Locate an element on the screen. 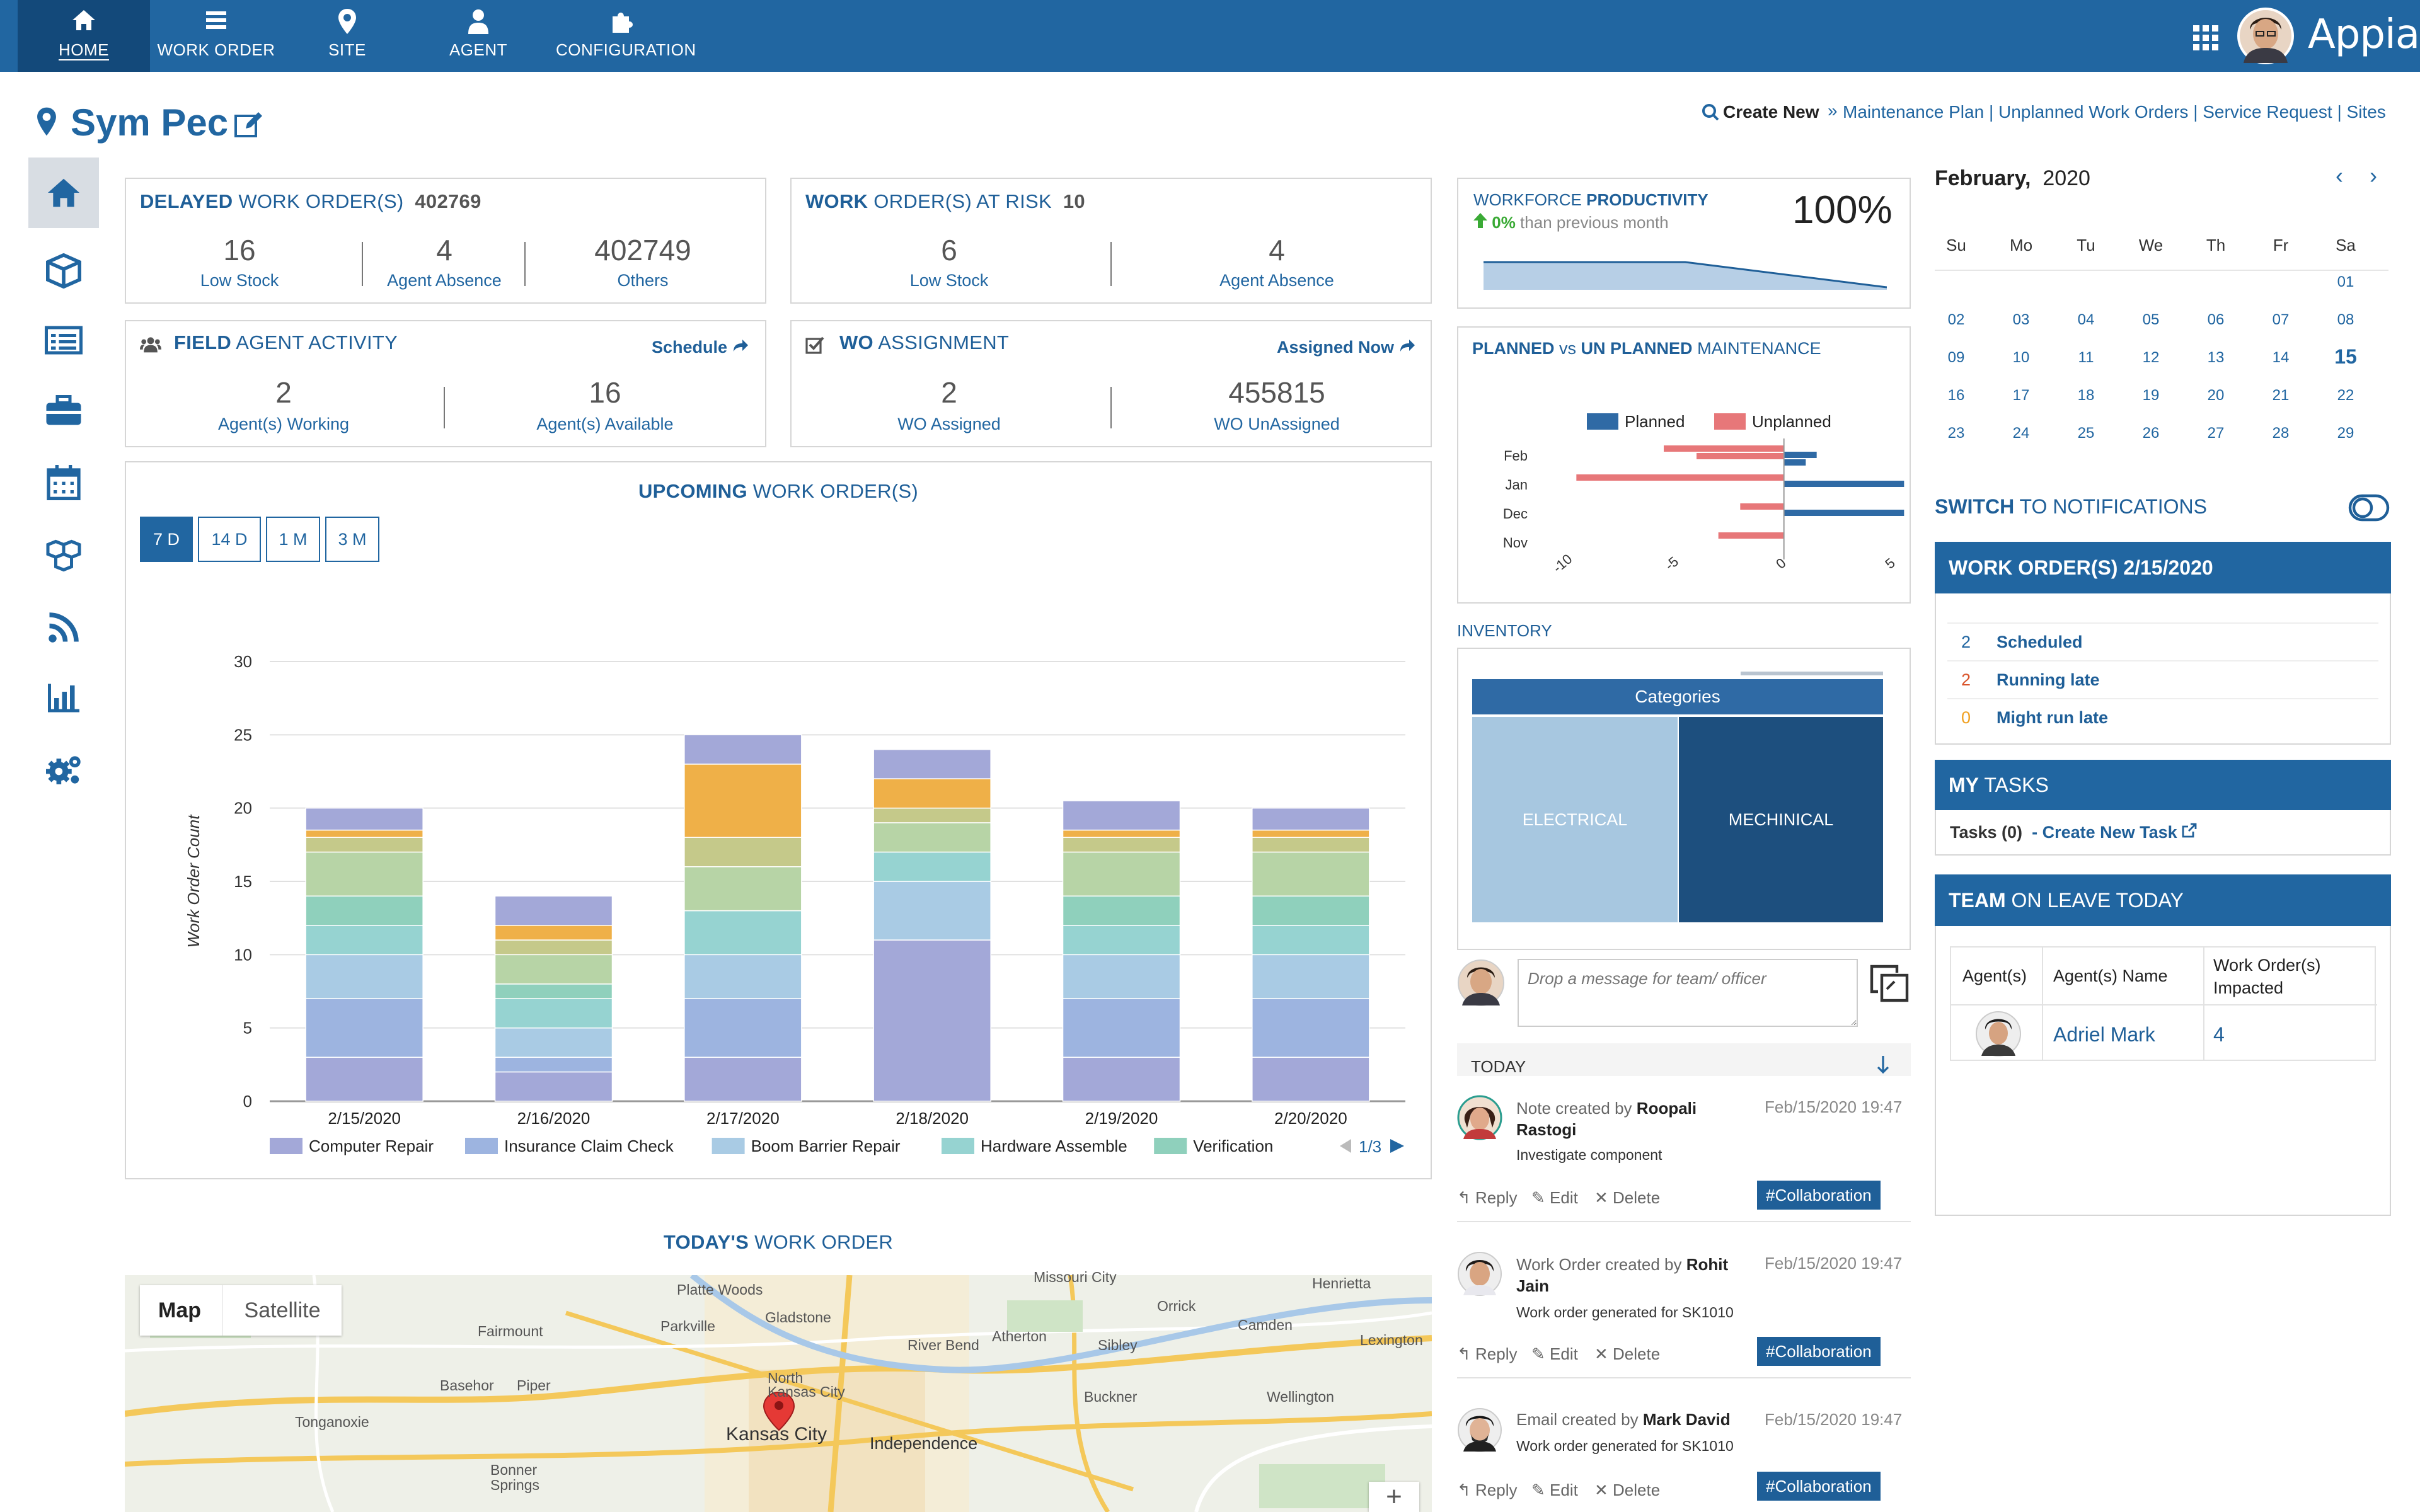 The width and height of the screenshot is (2420, 1512). link-unplanned-work-orders: Unplanned Work Orders is located at coordinates (2094, 112).